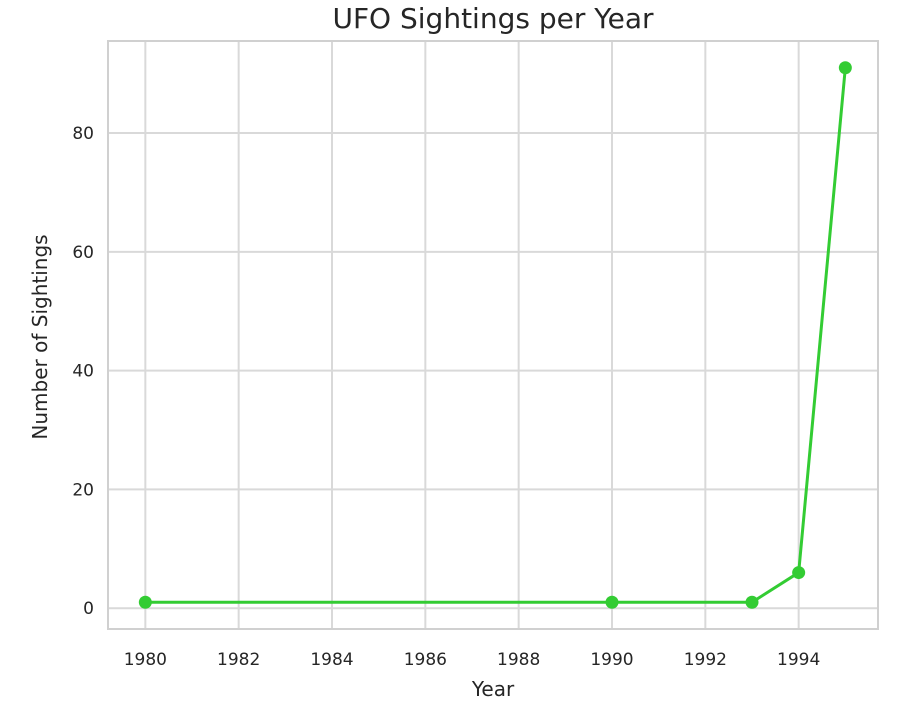  I want to click on x-tick-label: 1980, so click(145, 660).